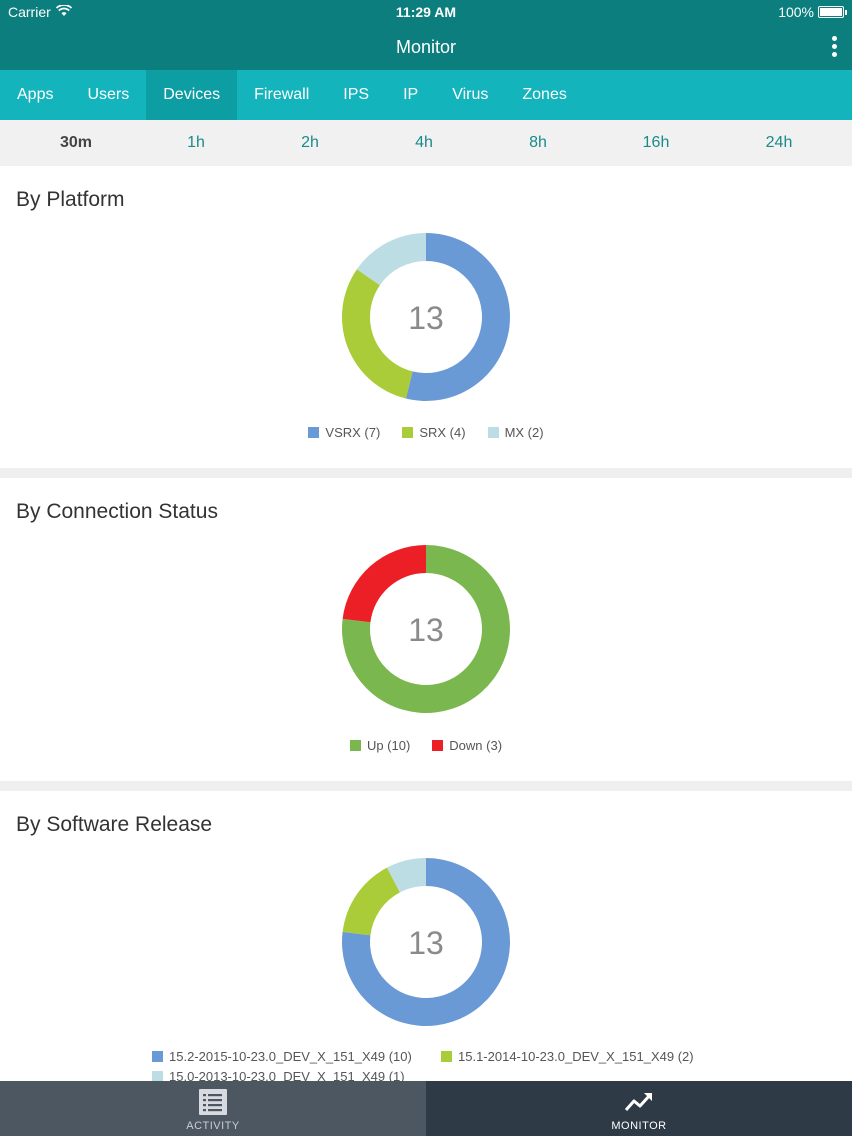 This screenshot has height=1136, width=852. What do you see at coordinates (310, 142) in the screenshot?
I see `time-option-2h: 2h` at bounding box center [310, 142].